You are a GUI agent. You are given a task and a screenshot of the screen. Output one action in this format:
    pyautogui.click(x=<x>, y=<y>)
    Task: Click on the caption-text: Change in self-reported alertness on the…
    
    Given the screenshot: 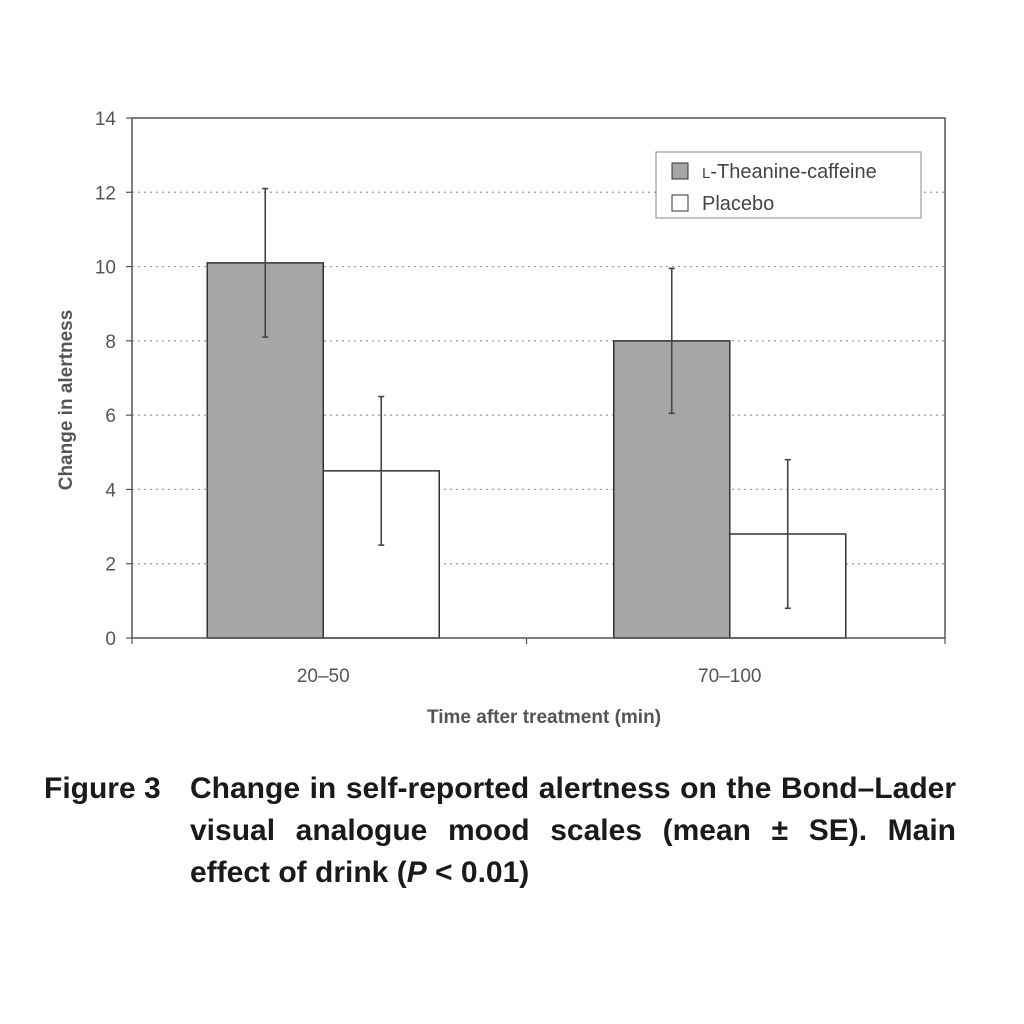 What is the action you would take?
    pyautogui.click(x=573, y=831)
    